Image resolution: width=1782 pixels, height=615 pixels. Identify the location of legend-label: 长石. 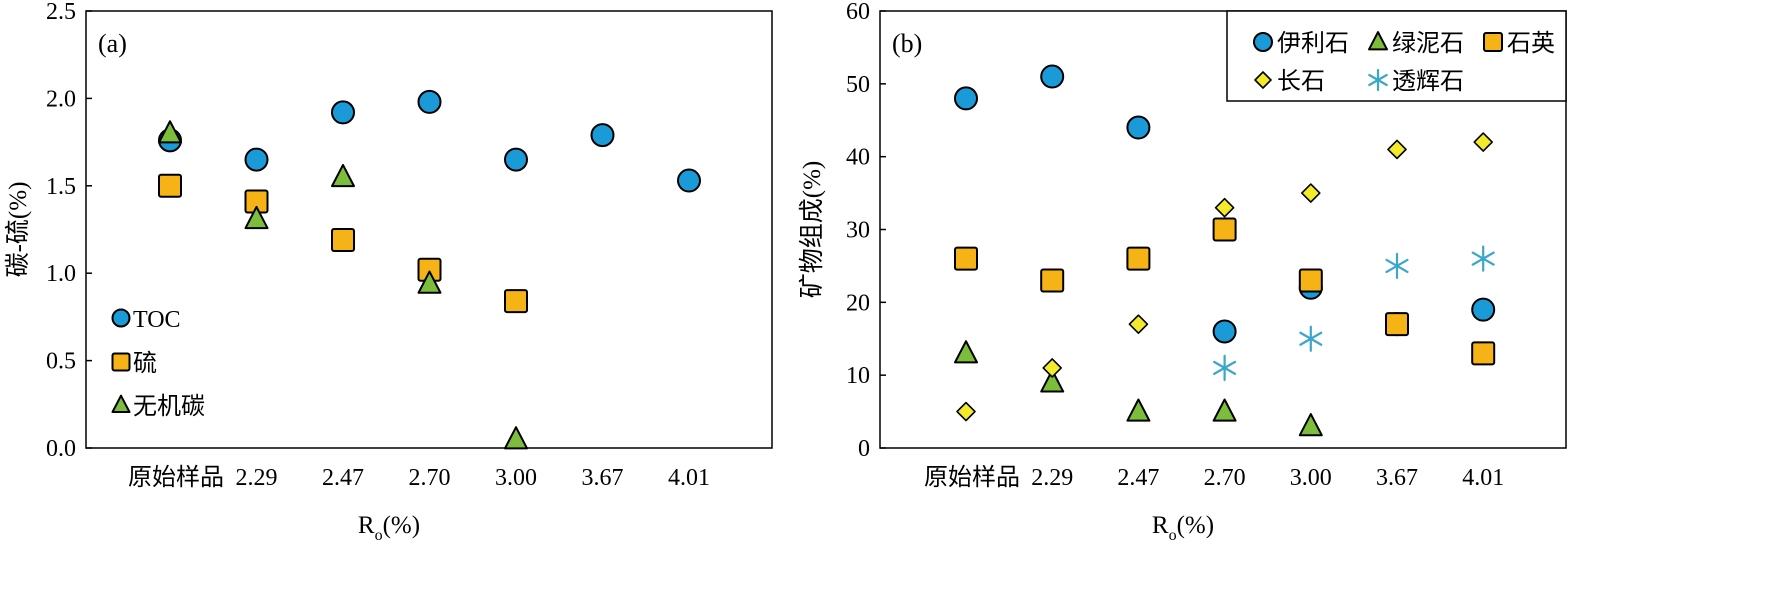
(1301, 81).